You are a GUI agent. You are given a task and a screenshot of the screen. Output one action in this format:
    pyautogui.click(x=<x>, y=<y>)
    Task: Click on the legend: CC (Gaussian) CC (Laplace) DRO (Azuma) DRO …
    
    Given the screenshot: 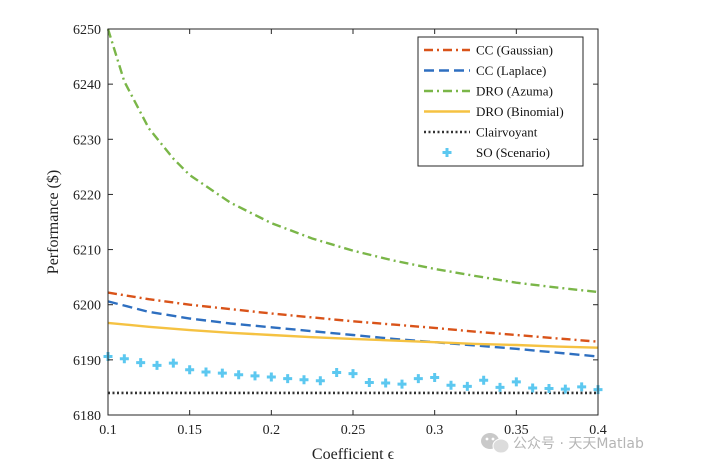 What is the action you would take?
    pyautogui.click(x=500, y=101)
    